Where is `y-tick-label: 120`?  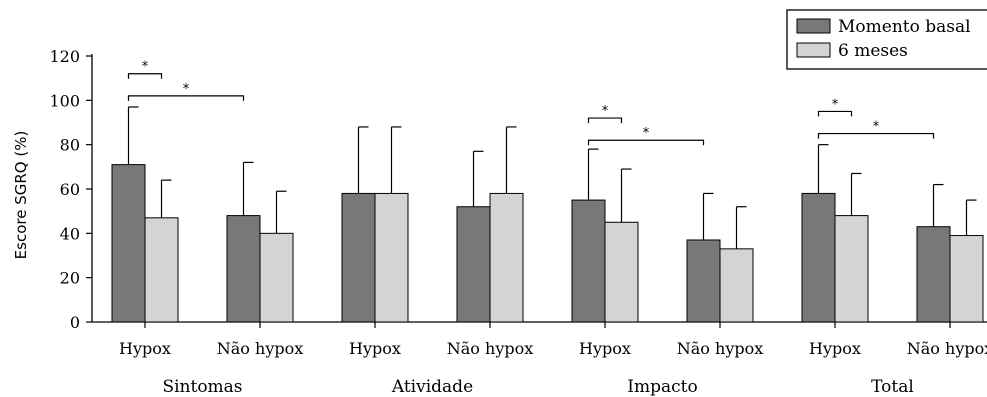 y-tick-label: 120 is located at coordinates (64, 56).